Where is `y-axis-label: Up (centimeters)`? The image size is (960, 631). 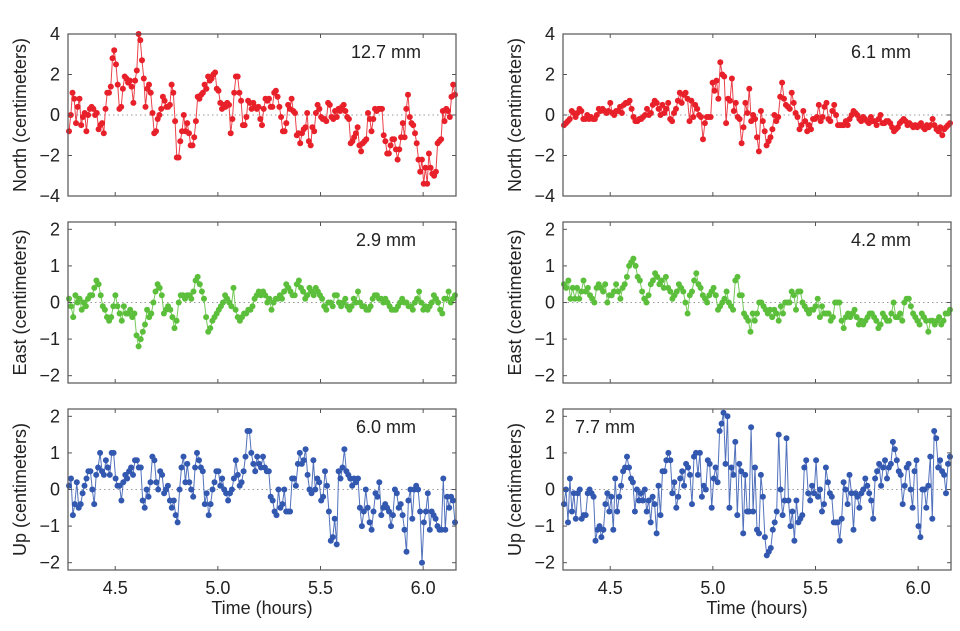 y-axis-label: Up (centimeters) is located at coordinates (20, 489).